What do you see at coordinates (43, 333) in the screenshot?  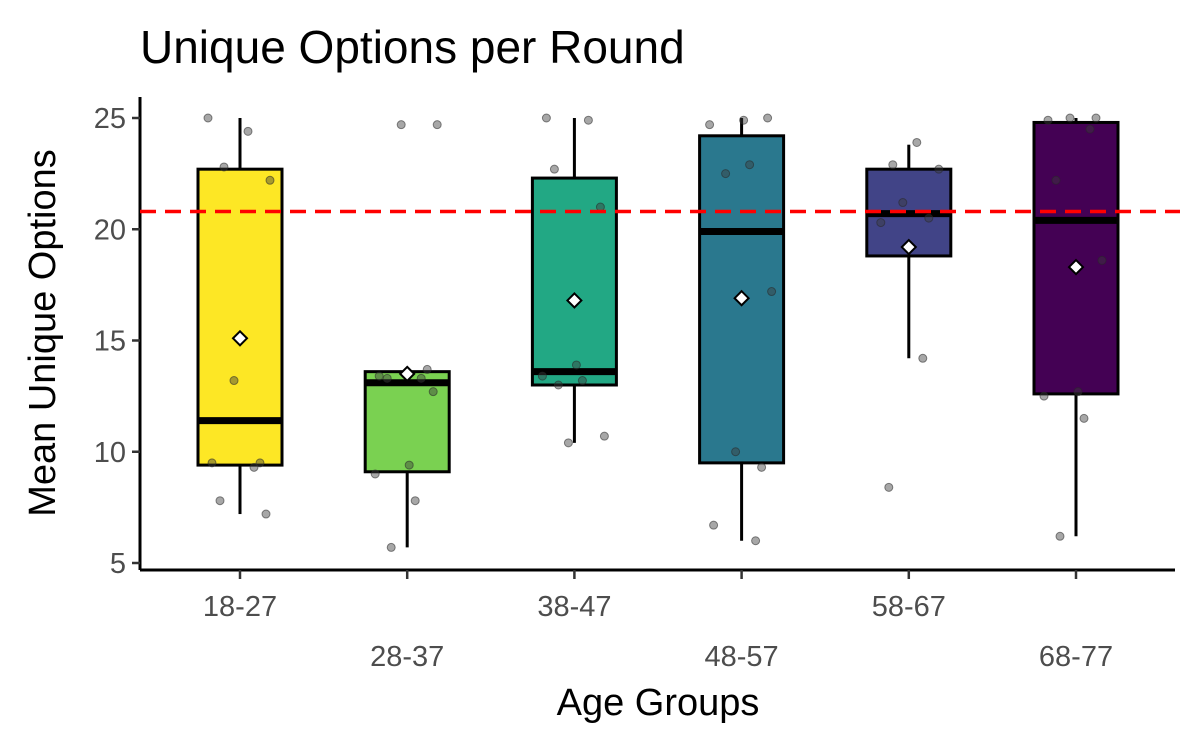 I see `y-axis-title: Mean Unique Options` at bounding box center [43, 333].